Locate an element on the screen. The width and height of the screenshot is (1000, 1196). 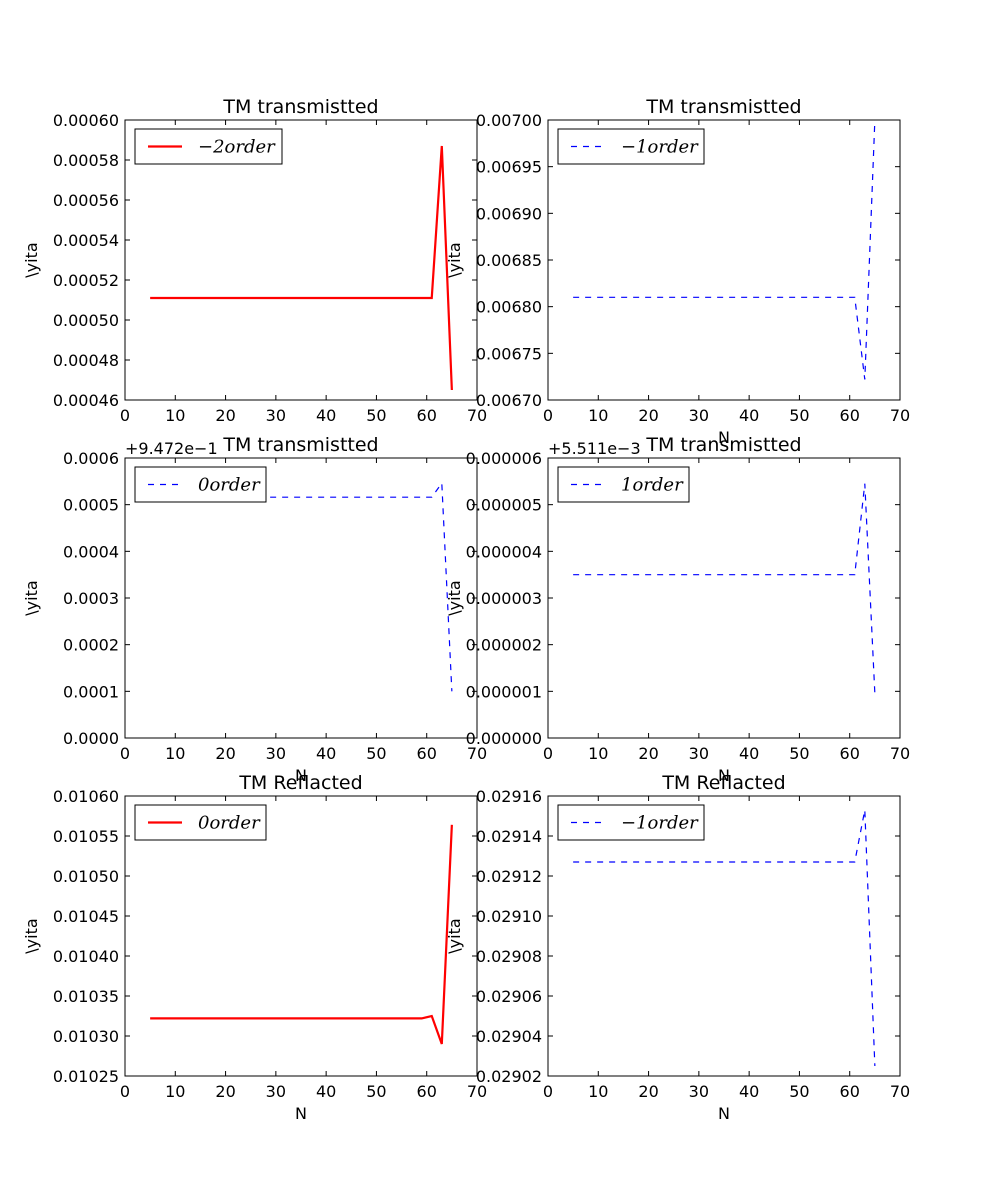
legend: 1order is located at coordinates (623, 484).